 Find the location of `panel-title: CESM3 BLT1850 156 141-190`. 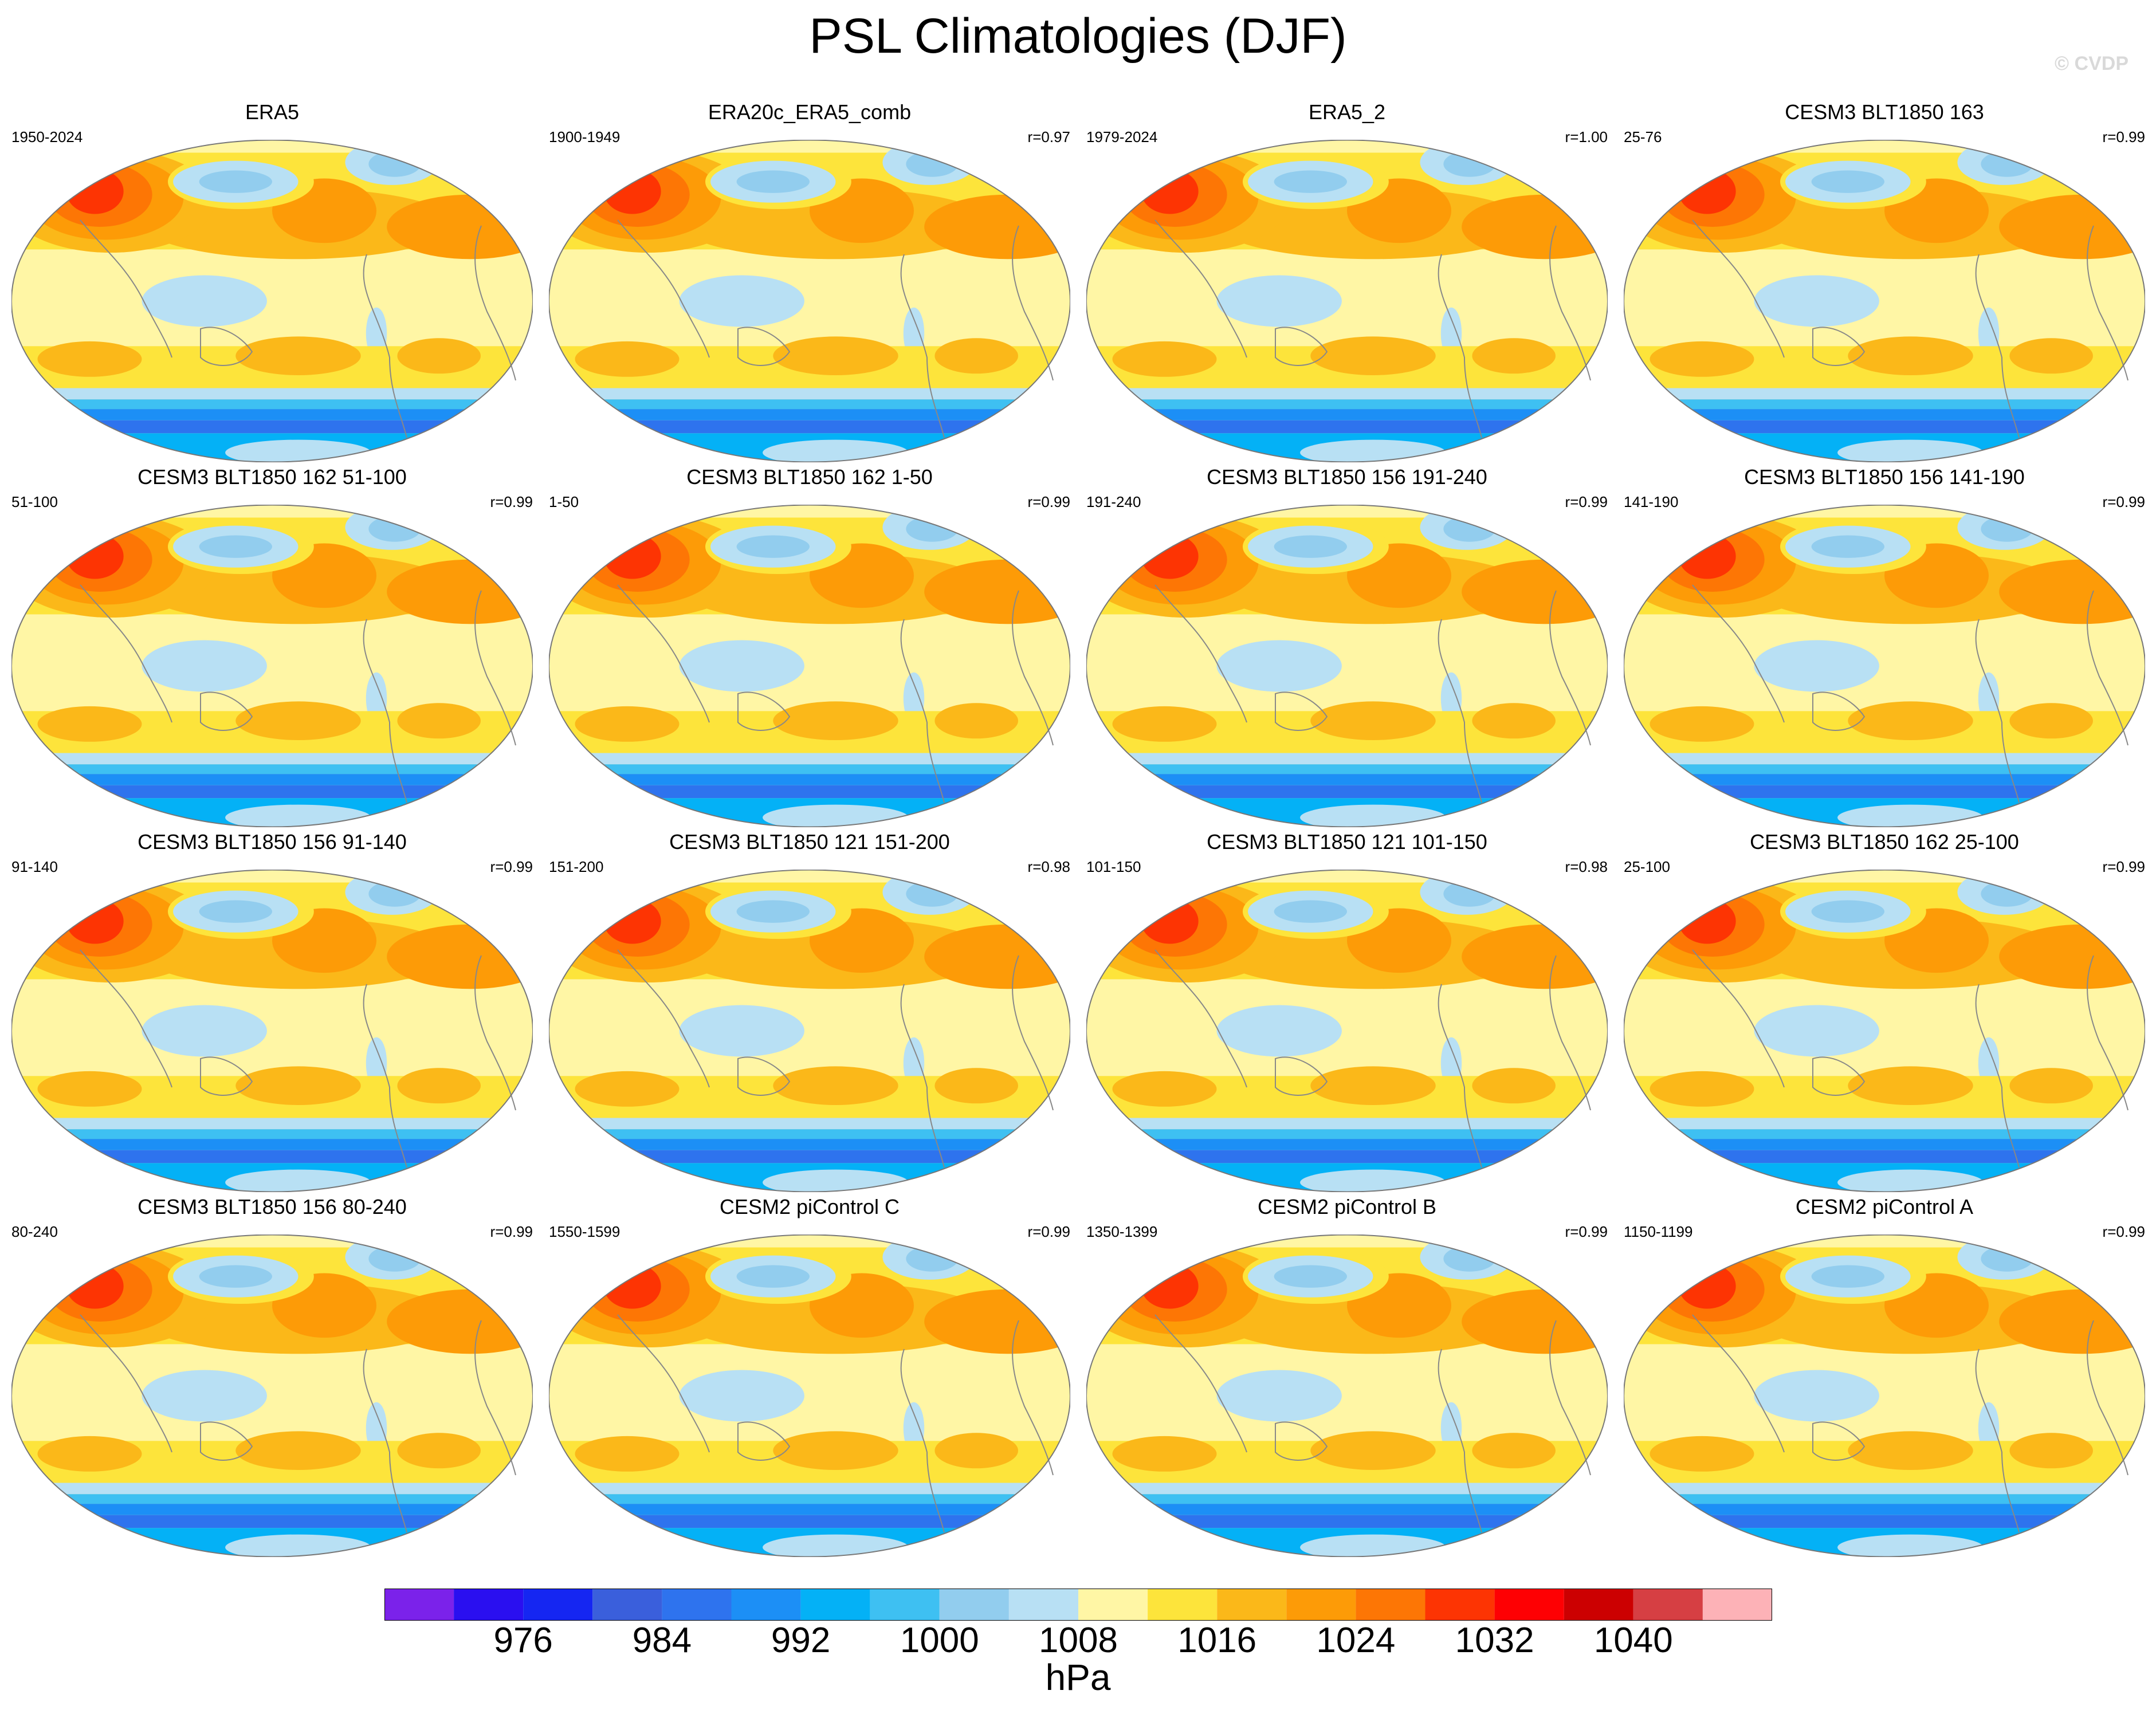

panel-title: CESM3 BLT1850 156 141-190 is located at coordinates (1884, 477).